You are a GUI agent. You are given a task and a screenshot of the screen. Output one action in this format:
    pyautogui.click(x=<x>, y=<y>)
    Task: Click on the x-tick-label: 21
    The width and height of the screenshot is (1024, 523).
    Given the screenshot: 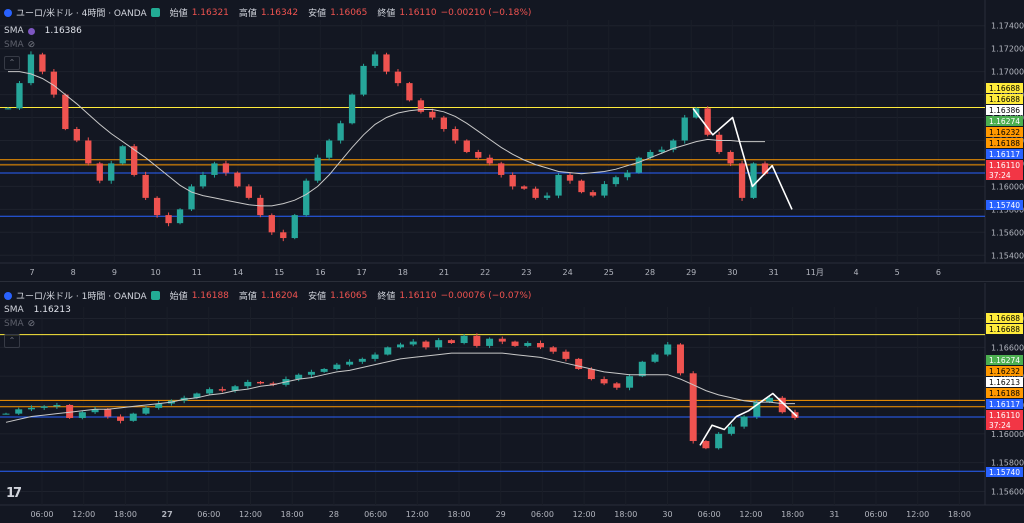 What is the action you would take?
    pyautogui.click(x=444, y=272)
    